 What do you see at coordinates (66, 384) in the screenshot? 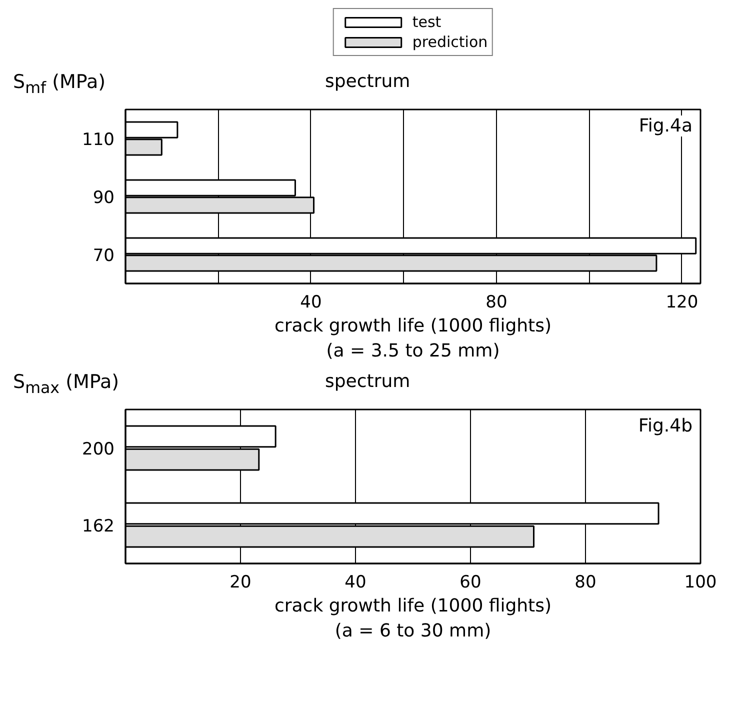
I see `y-axis-title: S$_{max}$ (MPa)` at bounding box center [66, 384].